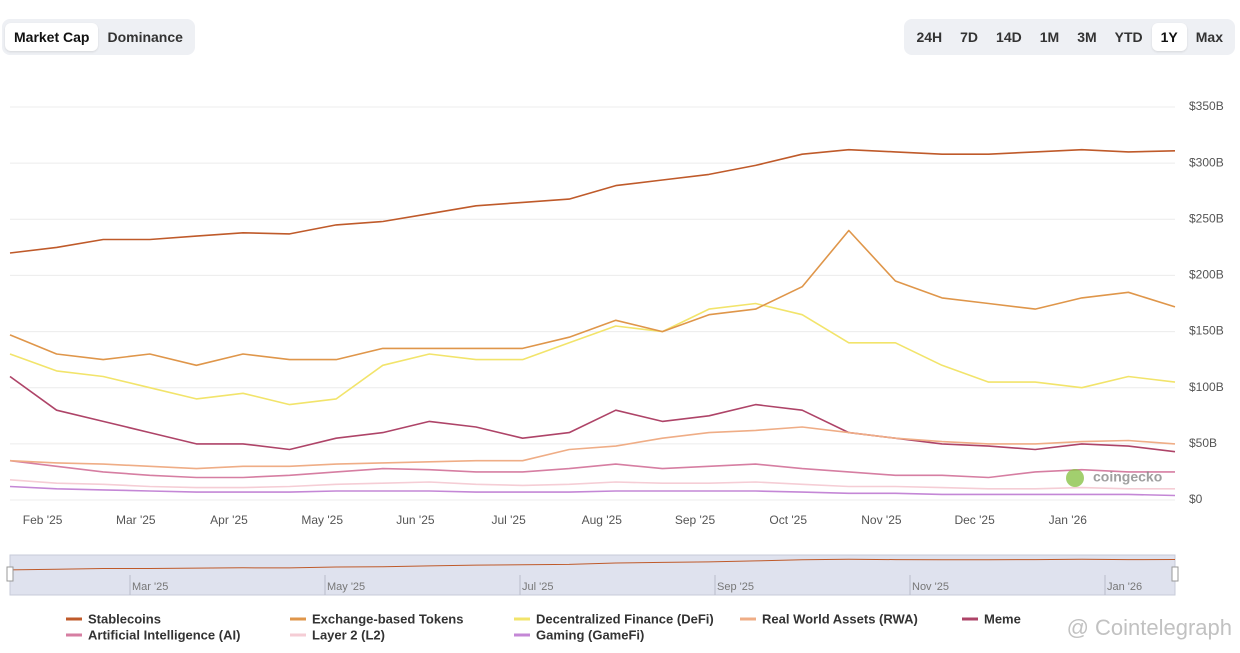 This screenshot has height=653, width=1240. What do you see at coordinates (695, 520) in the screenshot?
I see `x-tick-label: Sep '25` at bounding box center [695, 520].